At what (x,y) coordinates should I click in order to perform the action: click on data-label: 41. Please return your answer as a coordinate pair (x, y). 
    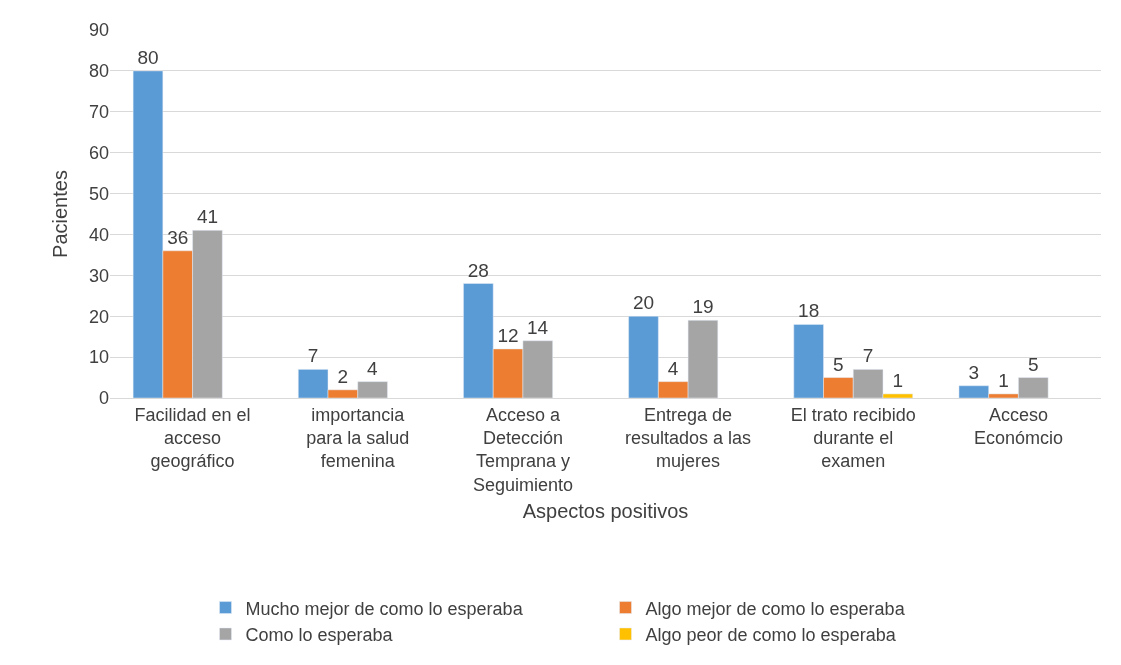
    Looking at the image, I should click on (207, 217).